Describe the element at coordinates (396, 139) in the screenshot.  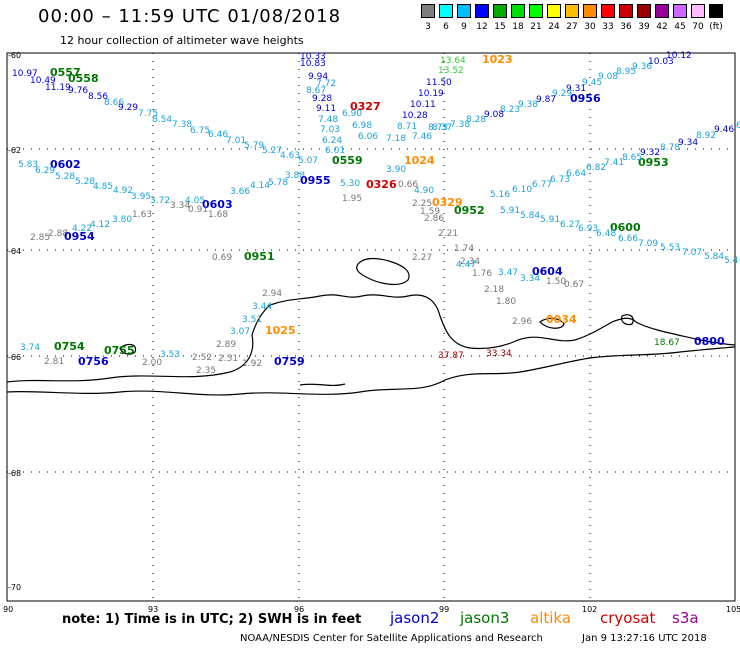
I see `wave-height-value: 7.18` at that location.